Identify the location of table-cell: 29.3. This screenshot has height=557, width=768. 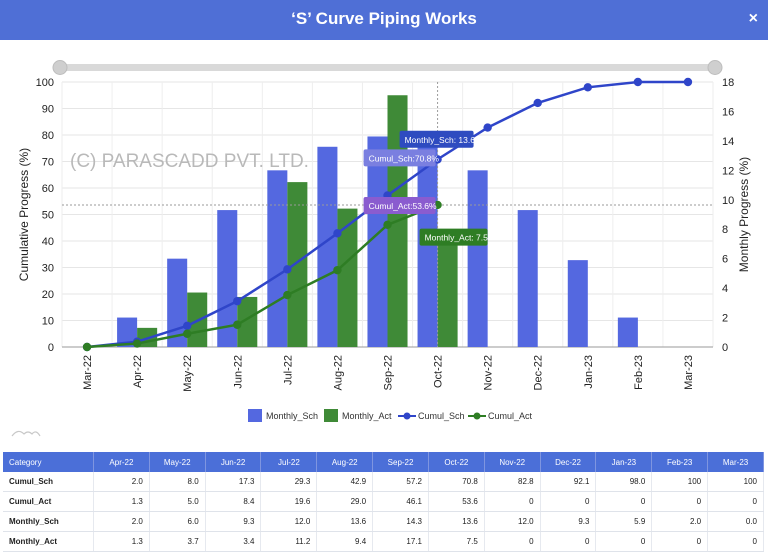
(289, 482).